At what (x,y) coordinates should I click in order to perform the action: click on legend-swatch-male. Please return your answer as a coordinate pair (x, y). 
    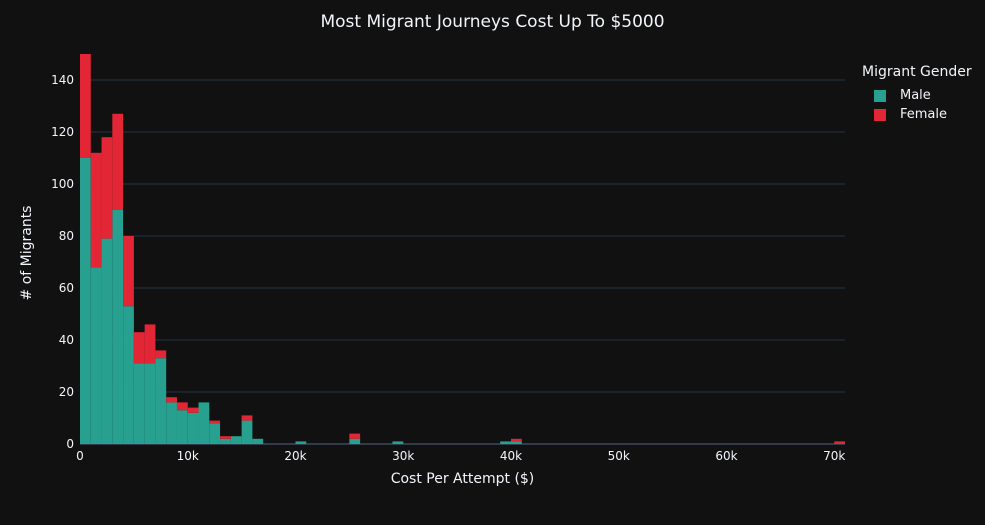
    Looking at the image, I should click on (880, 95).